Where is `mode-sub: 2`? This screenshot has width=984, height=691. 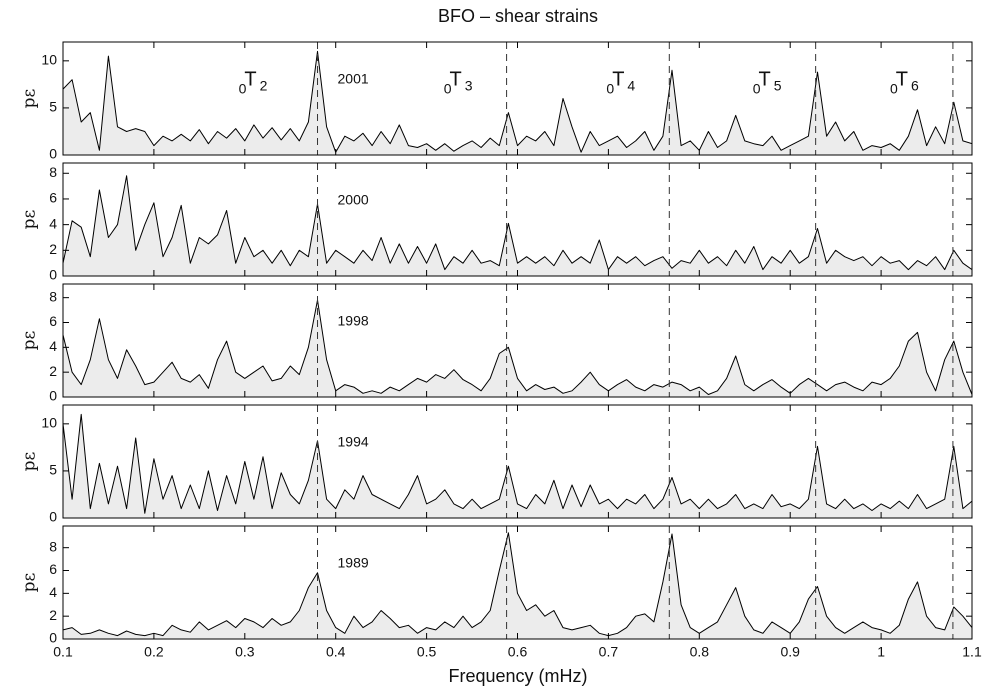 mode-sub: 2 is located at coordinates (264, 86).